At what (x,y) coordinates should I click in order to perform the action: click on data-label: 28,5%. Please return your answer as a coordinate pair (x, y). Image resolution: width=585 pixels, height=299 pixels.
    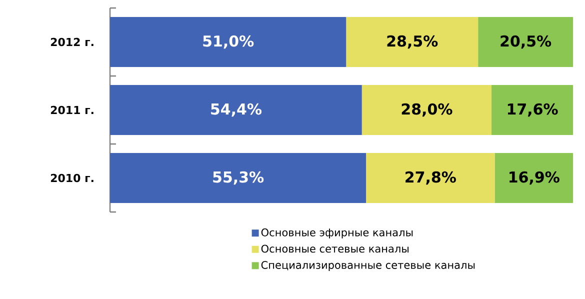
    Looking at the image, I should click on (412, 42).